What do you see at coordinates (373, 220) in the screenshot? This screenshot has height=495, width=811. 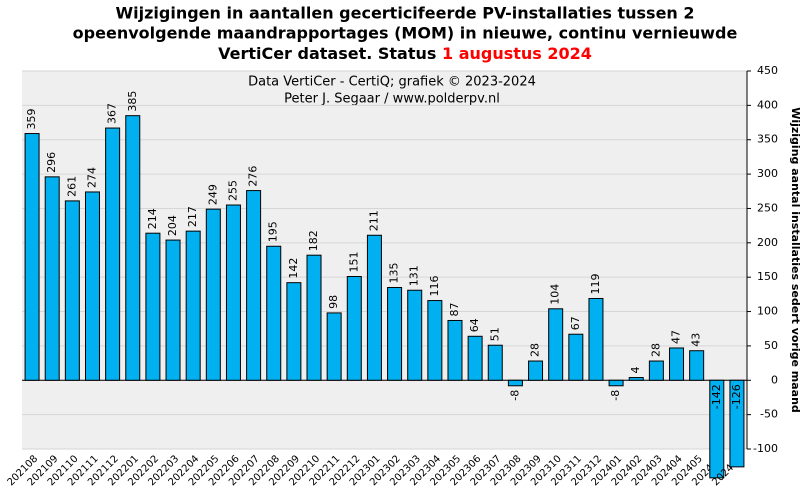 I see `data-label: 211` at bounding box center [373, 220].